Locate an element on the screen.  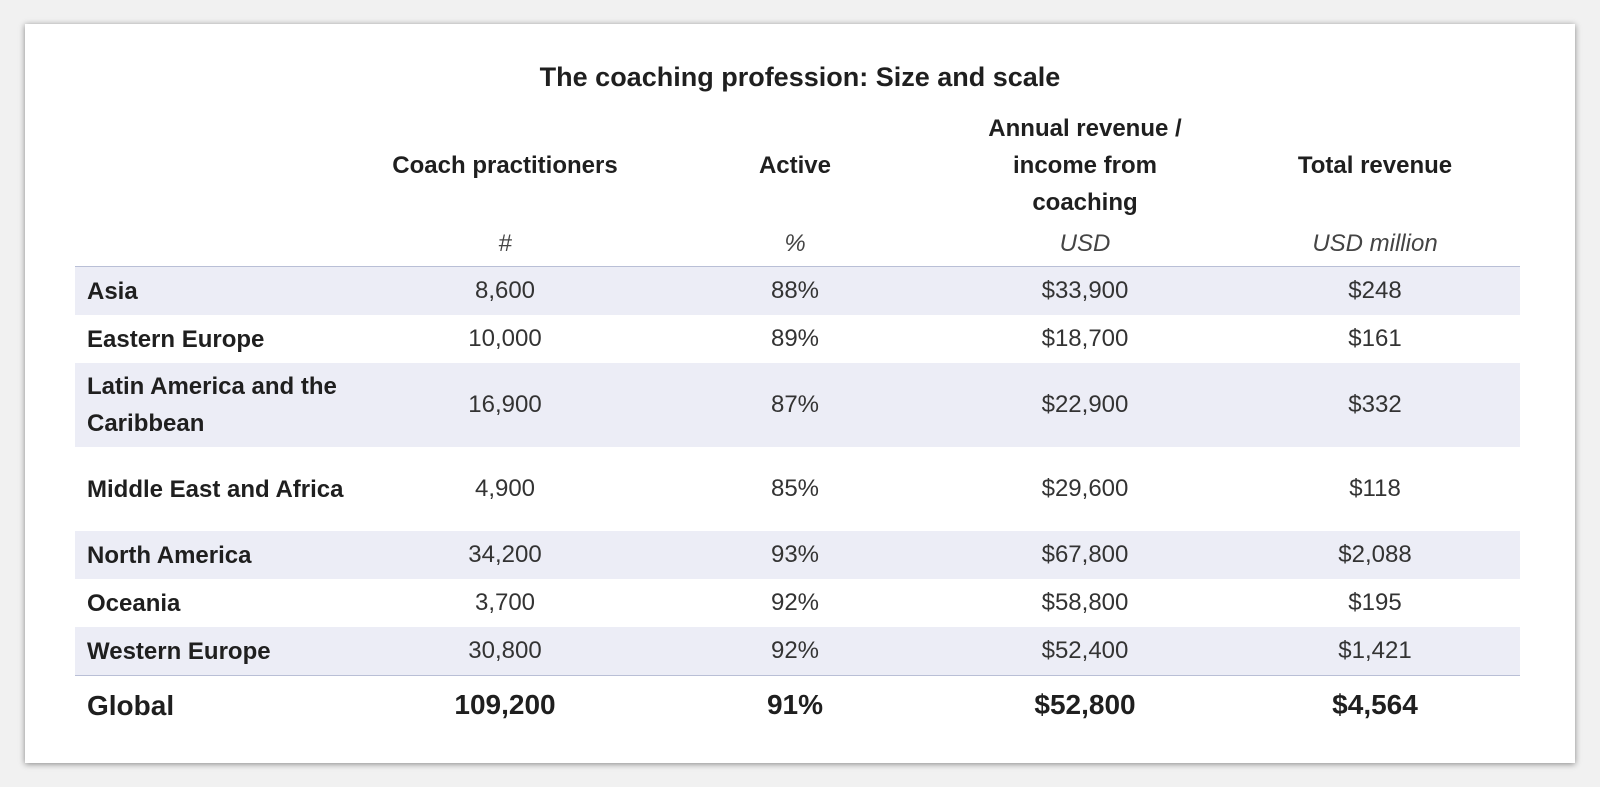
total-region-cell: Global is located at coordinates (131, 705).